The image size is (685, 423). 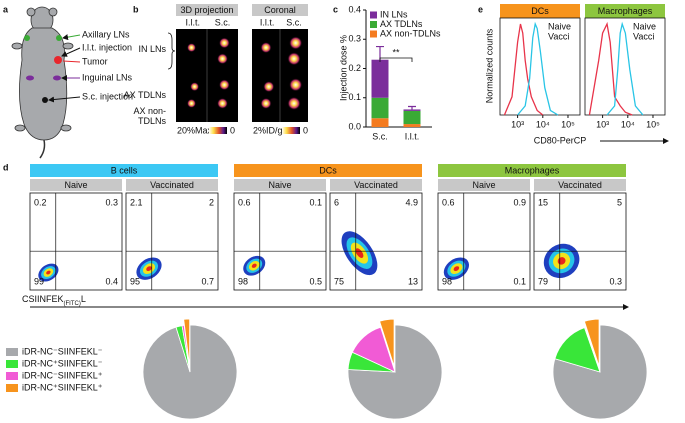 What do you see at coordinates (43, 299) in the screenshot?
I see `x-axis-label-part: CSIINFEK` at bounding box center [43, 299].